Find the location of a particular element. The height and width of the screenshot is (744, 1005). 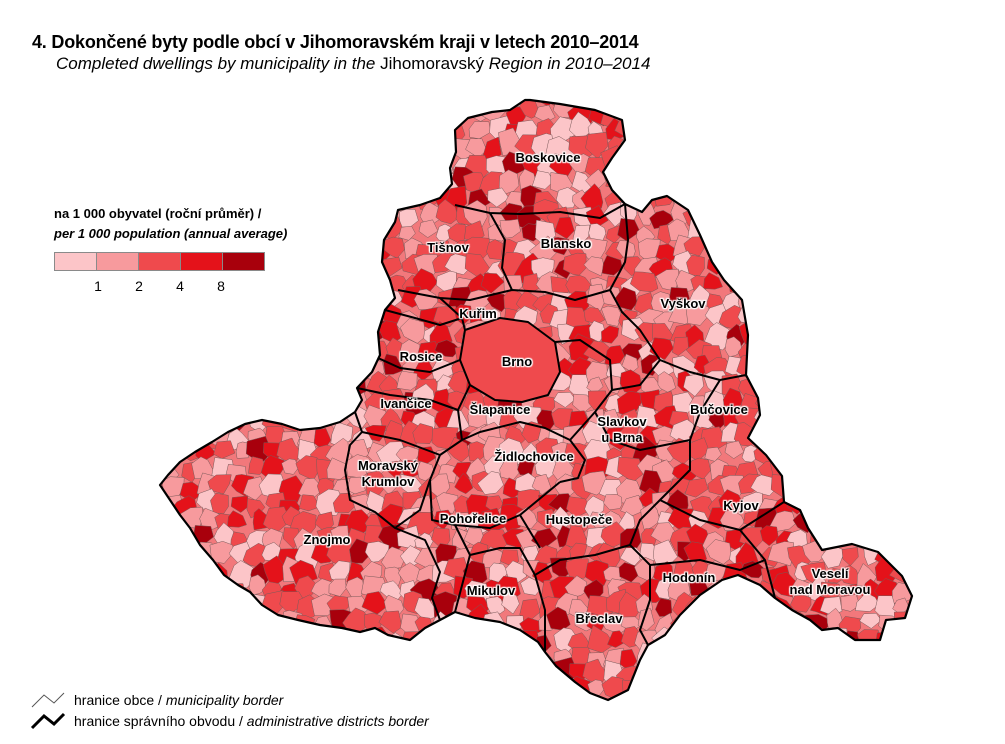

legend-title-cz: na 1 000 obyvatel (roční průměr) / is located at coordinates (158, 213).